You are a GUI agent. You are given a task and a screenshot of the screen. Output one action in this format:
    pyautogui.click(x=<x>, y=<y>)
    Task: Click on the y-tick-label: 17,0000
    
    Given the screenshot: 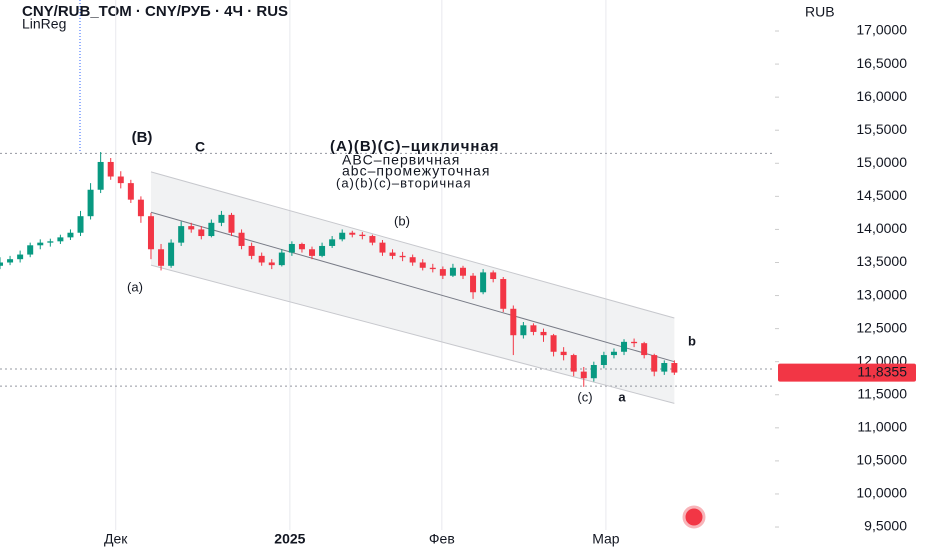 What is the action you would take?
    pyautogui.click(x=881, y=30)
    